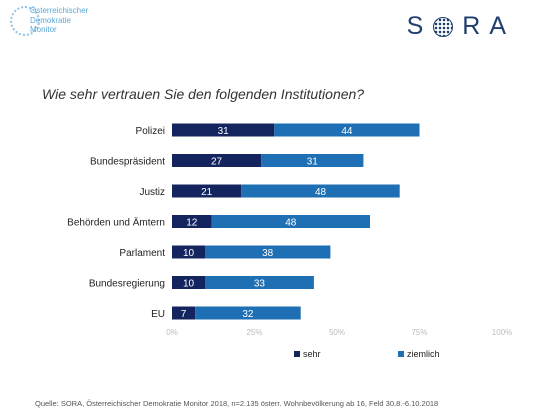 This screenshot has width=539, height=418. I want to click on logo-line-2: Demokratie, so click(50, 20).